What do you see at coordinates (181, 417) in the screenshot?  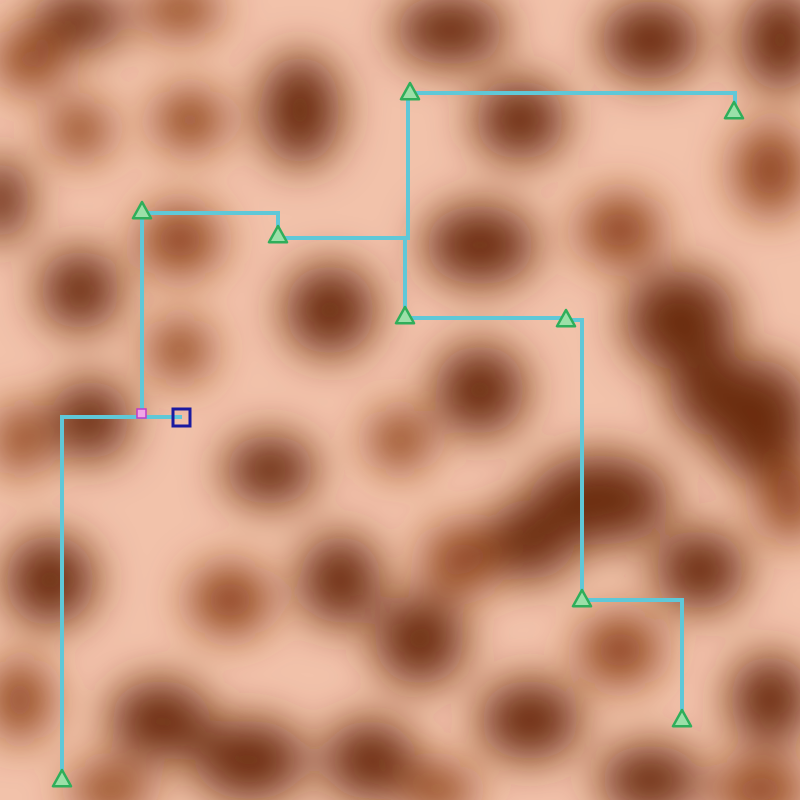 I see `square-cursor-icon` at bounding box center [181, 417].